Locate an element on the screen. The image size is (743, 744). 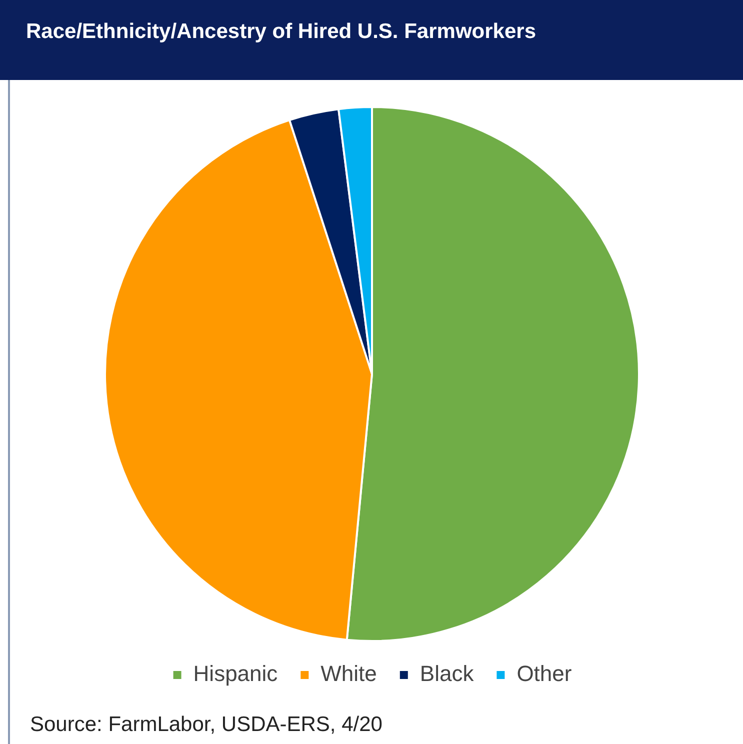
source-note: Source: FarmLabor, USDA-ERS, 4/20 is located at coordinates (206, 725).